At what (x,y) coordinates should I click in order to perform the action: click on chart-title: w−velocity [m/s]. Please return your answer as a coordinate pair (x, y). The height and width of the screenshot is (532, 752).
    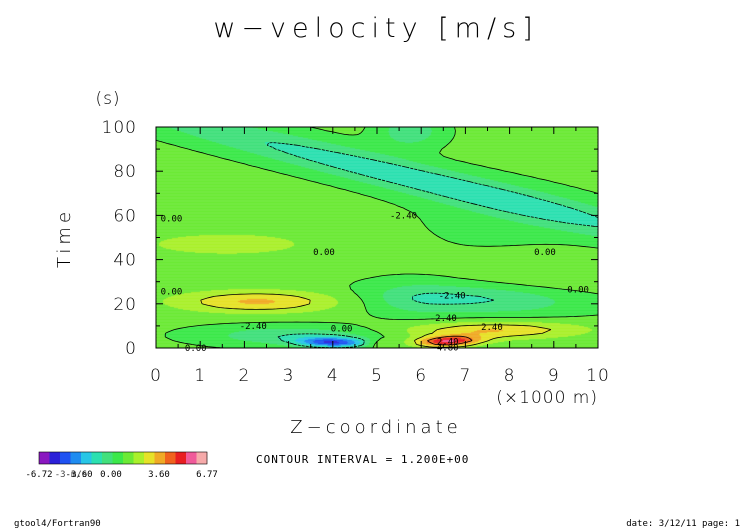
    Looking at the image, I should click on (375, 28).